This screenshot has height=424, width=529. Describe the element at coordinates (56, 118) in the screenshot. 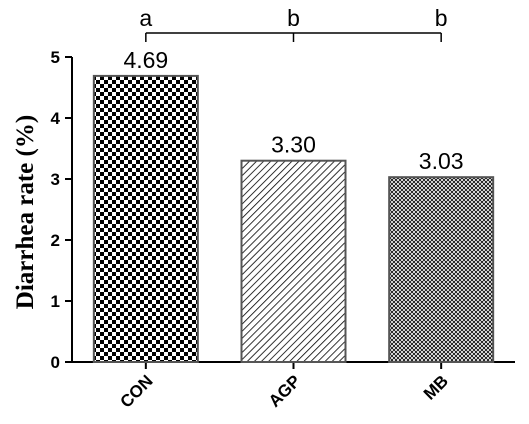

I see `y-tick-label: 4` at that location.